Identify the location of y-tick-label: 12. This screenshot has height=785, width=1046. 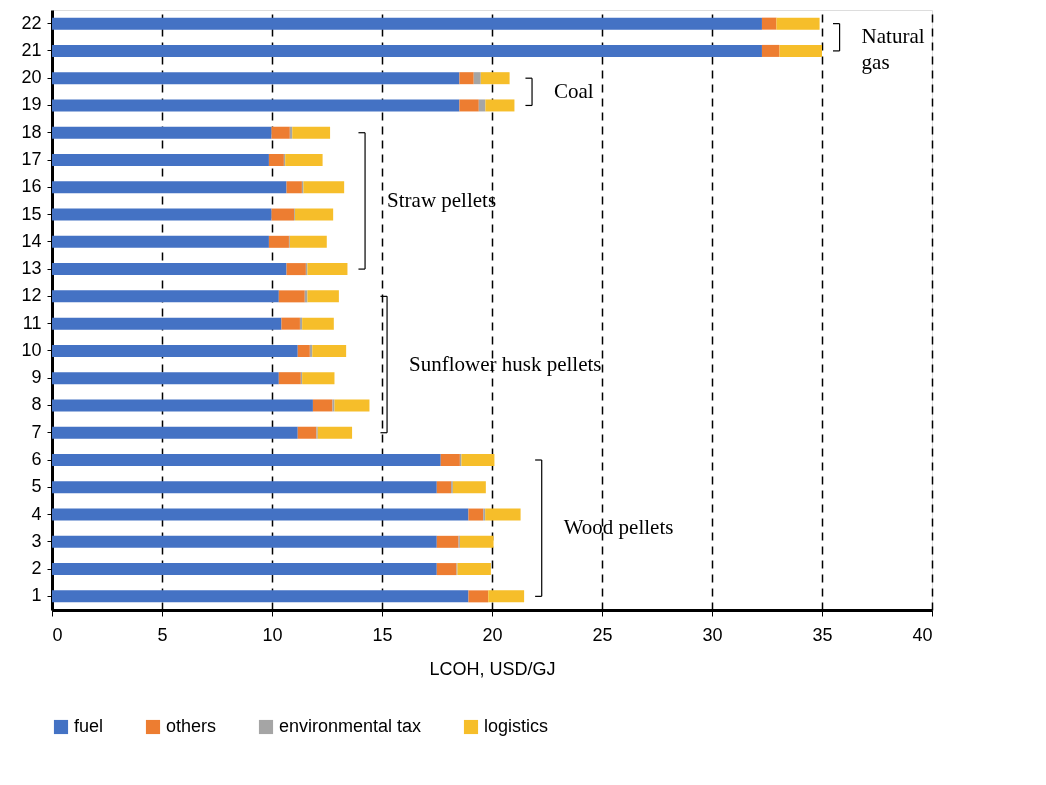
(31, 295).